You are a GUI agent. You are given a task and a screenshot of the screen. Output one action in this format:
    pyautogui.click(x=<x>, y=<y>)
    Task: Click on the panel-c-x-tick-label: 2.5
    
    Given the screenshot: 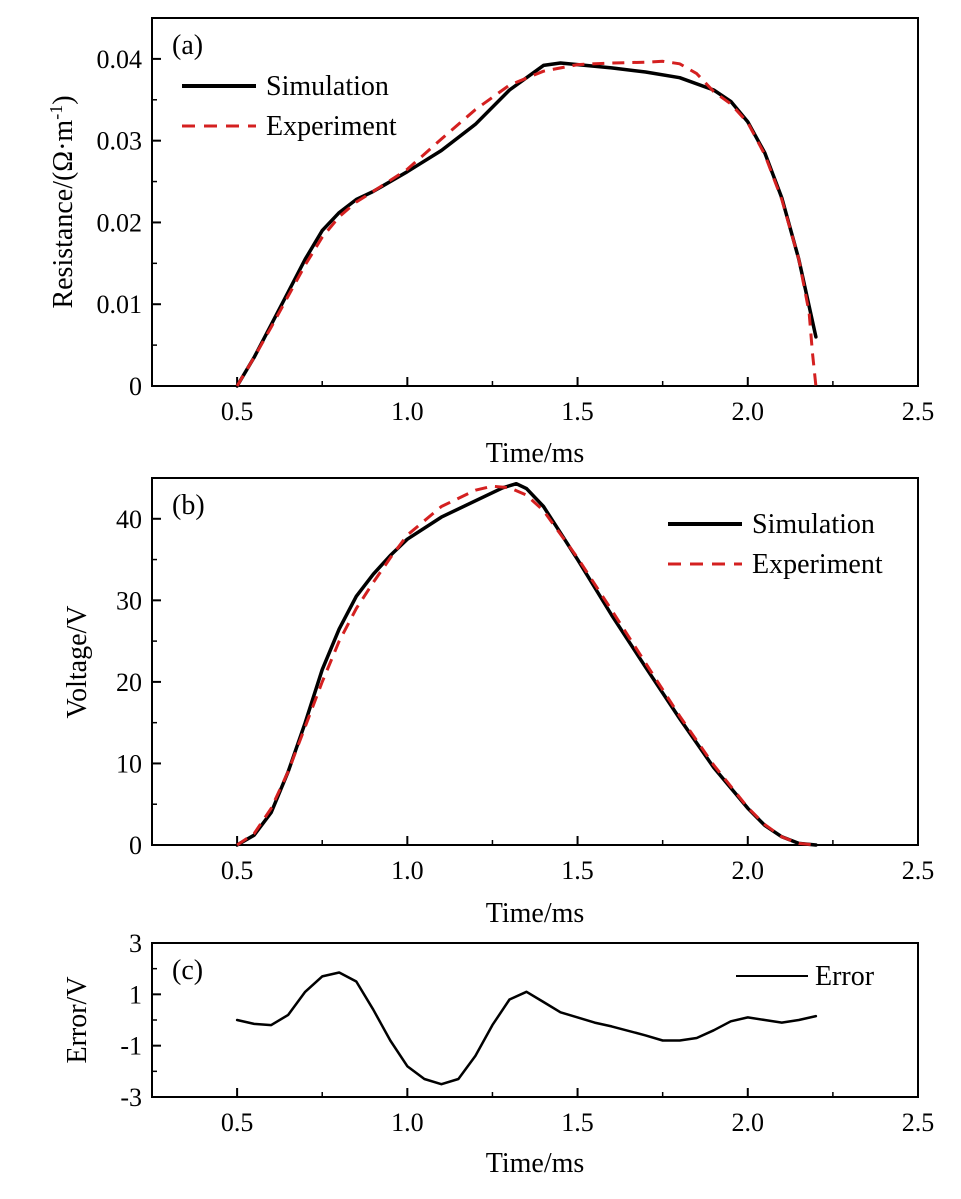 What is the action you would take?
    pyautogui.click(x=918, y=1122)
    